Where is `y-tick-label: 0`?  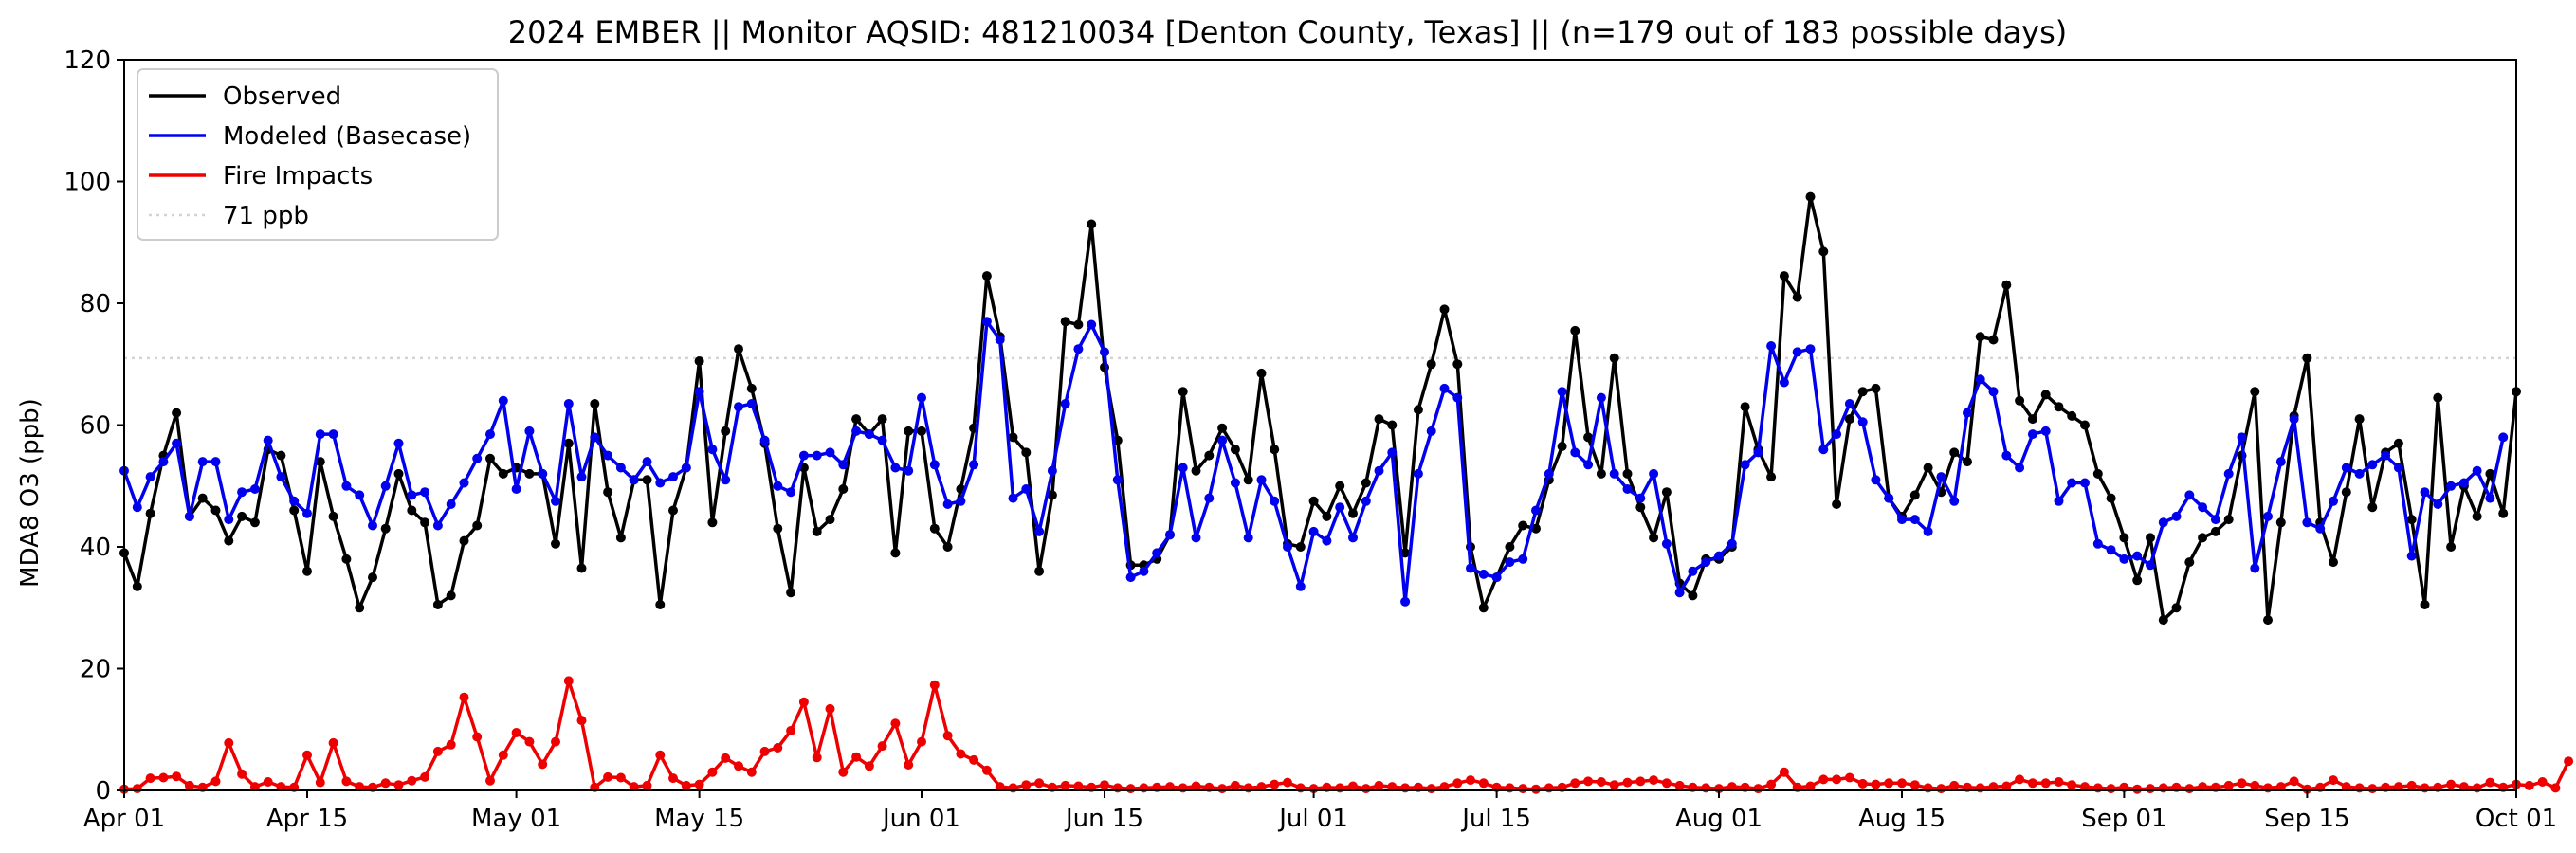
y-tick-label: 0 is located at coordinates (103, 791).